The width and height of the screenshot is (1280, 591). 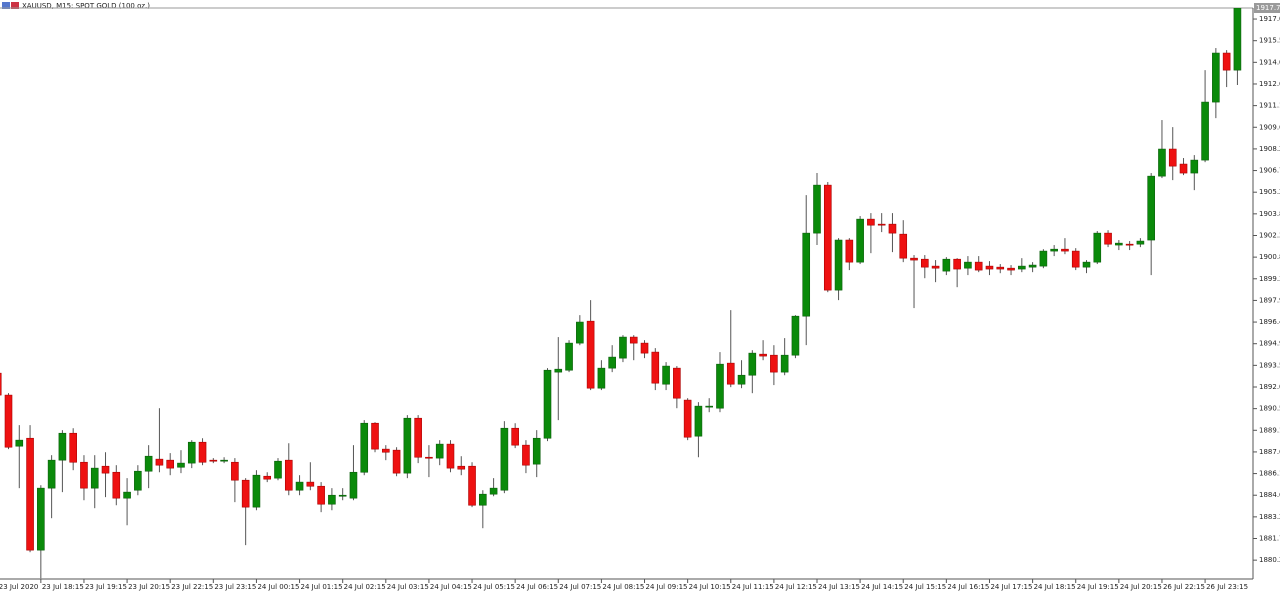 What do you see at coordinates (63, 587) in the screenshot?
I see `x-tick-label: 23 Jul 18:15` at bounding box center [63, 587].